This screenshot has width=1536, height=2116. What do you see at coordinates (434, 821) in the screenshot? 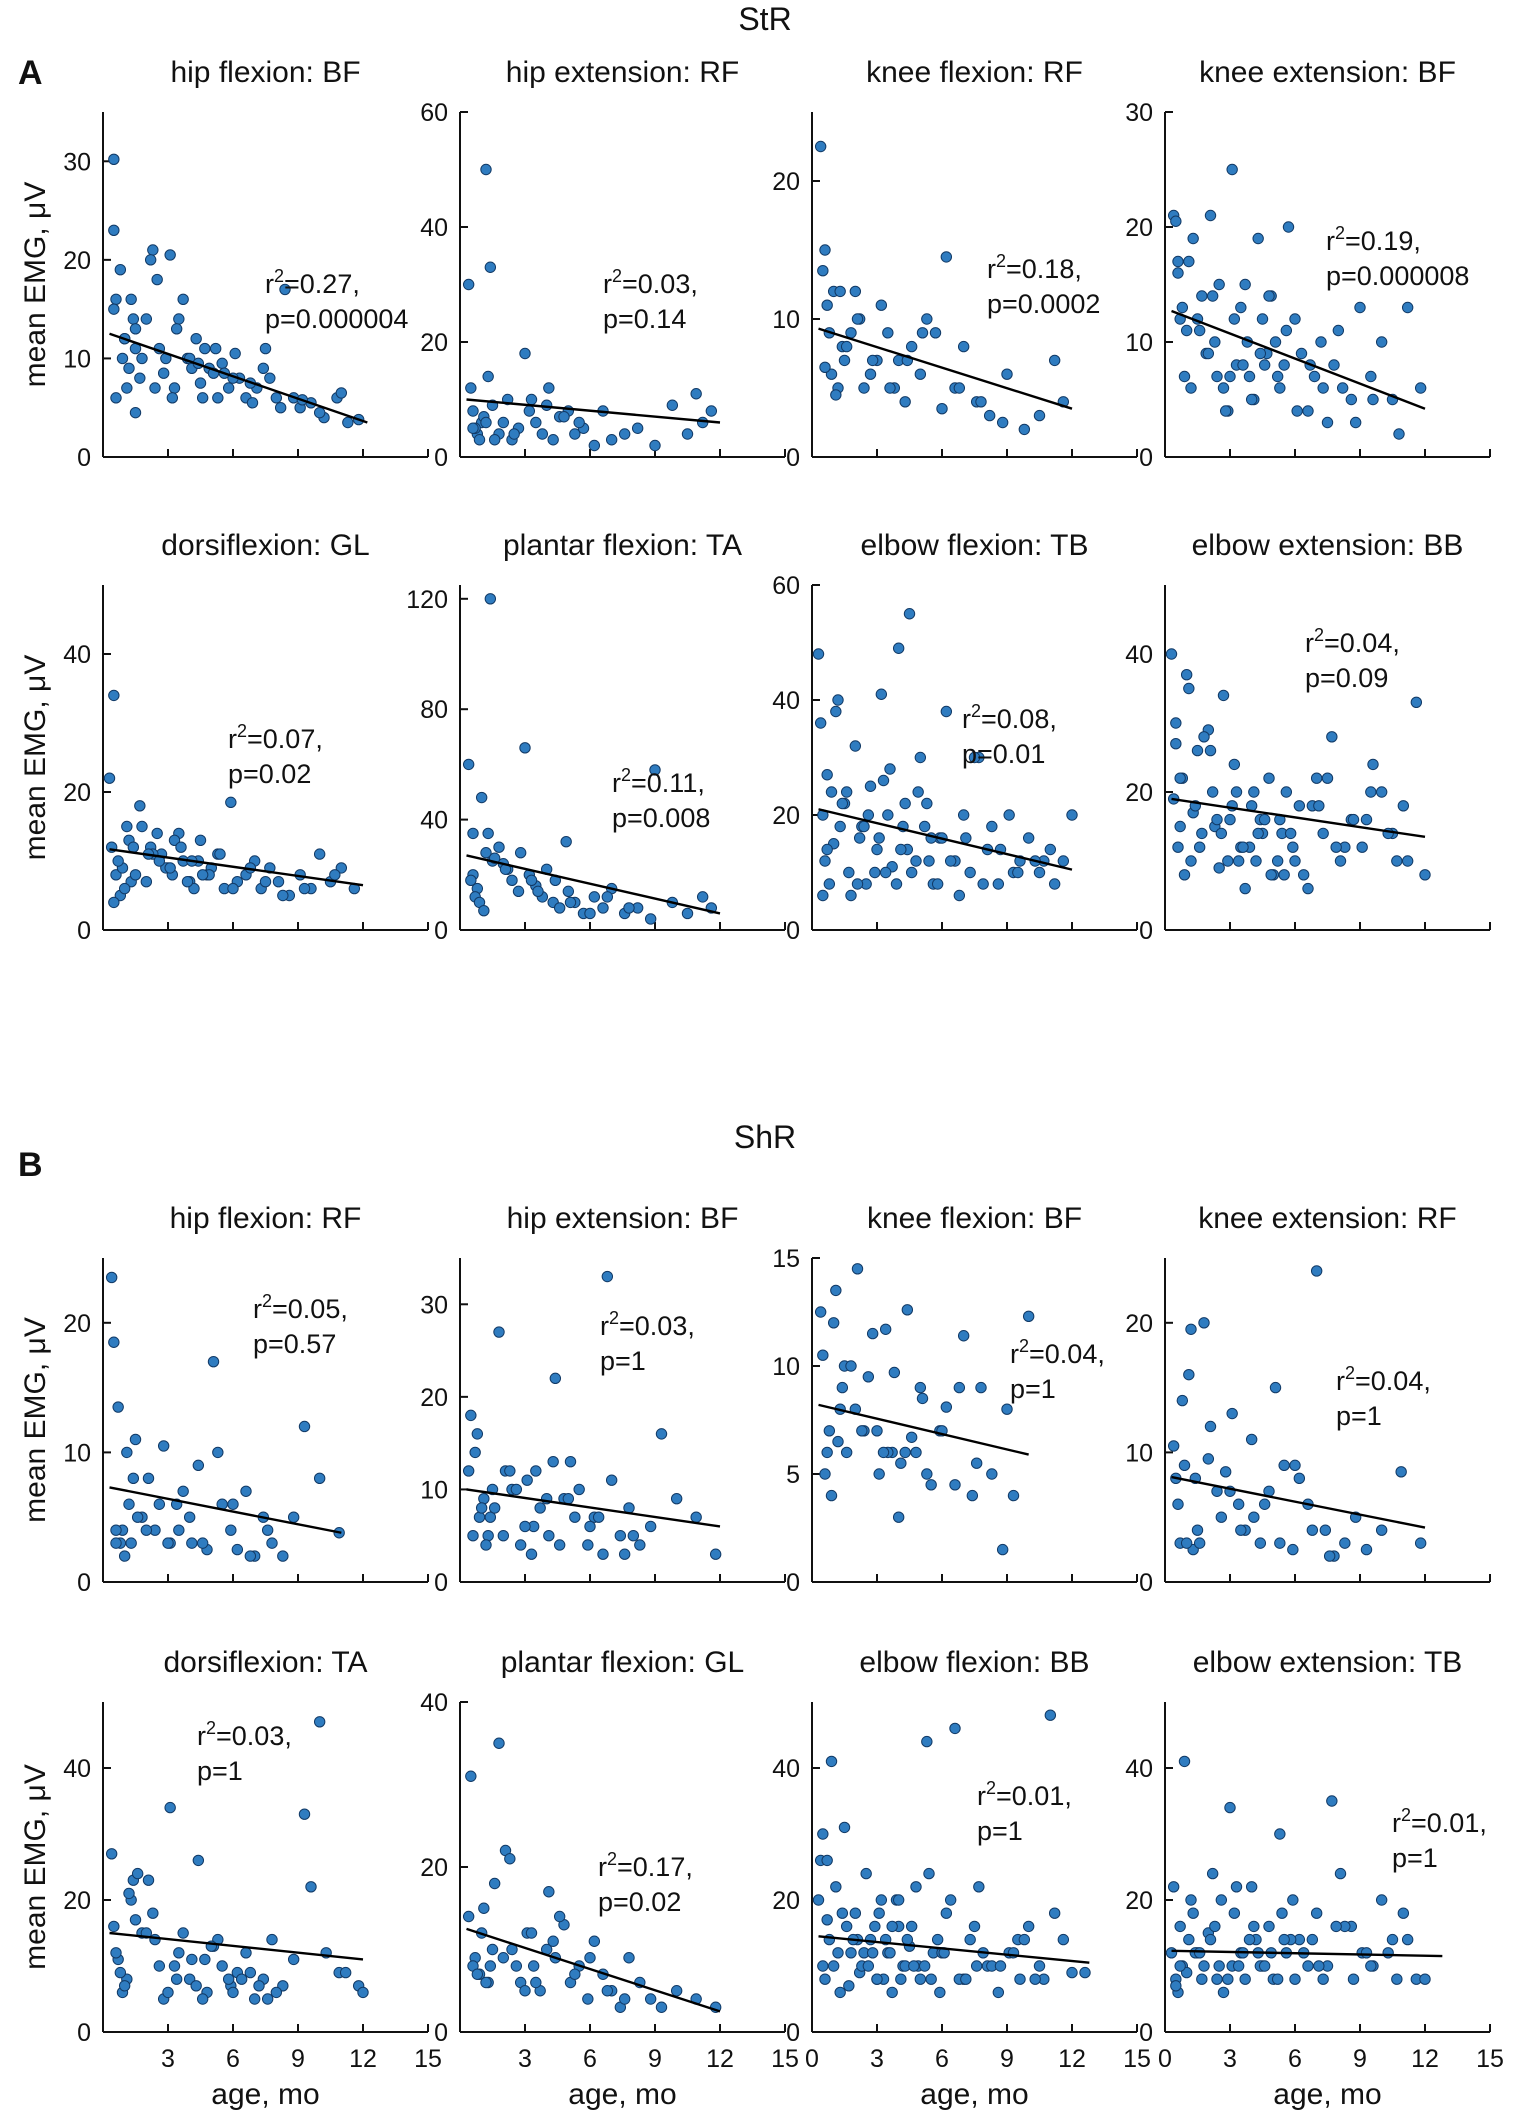
I see `y-tick-label: 40` at bounding box center [434, 821].